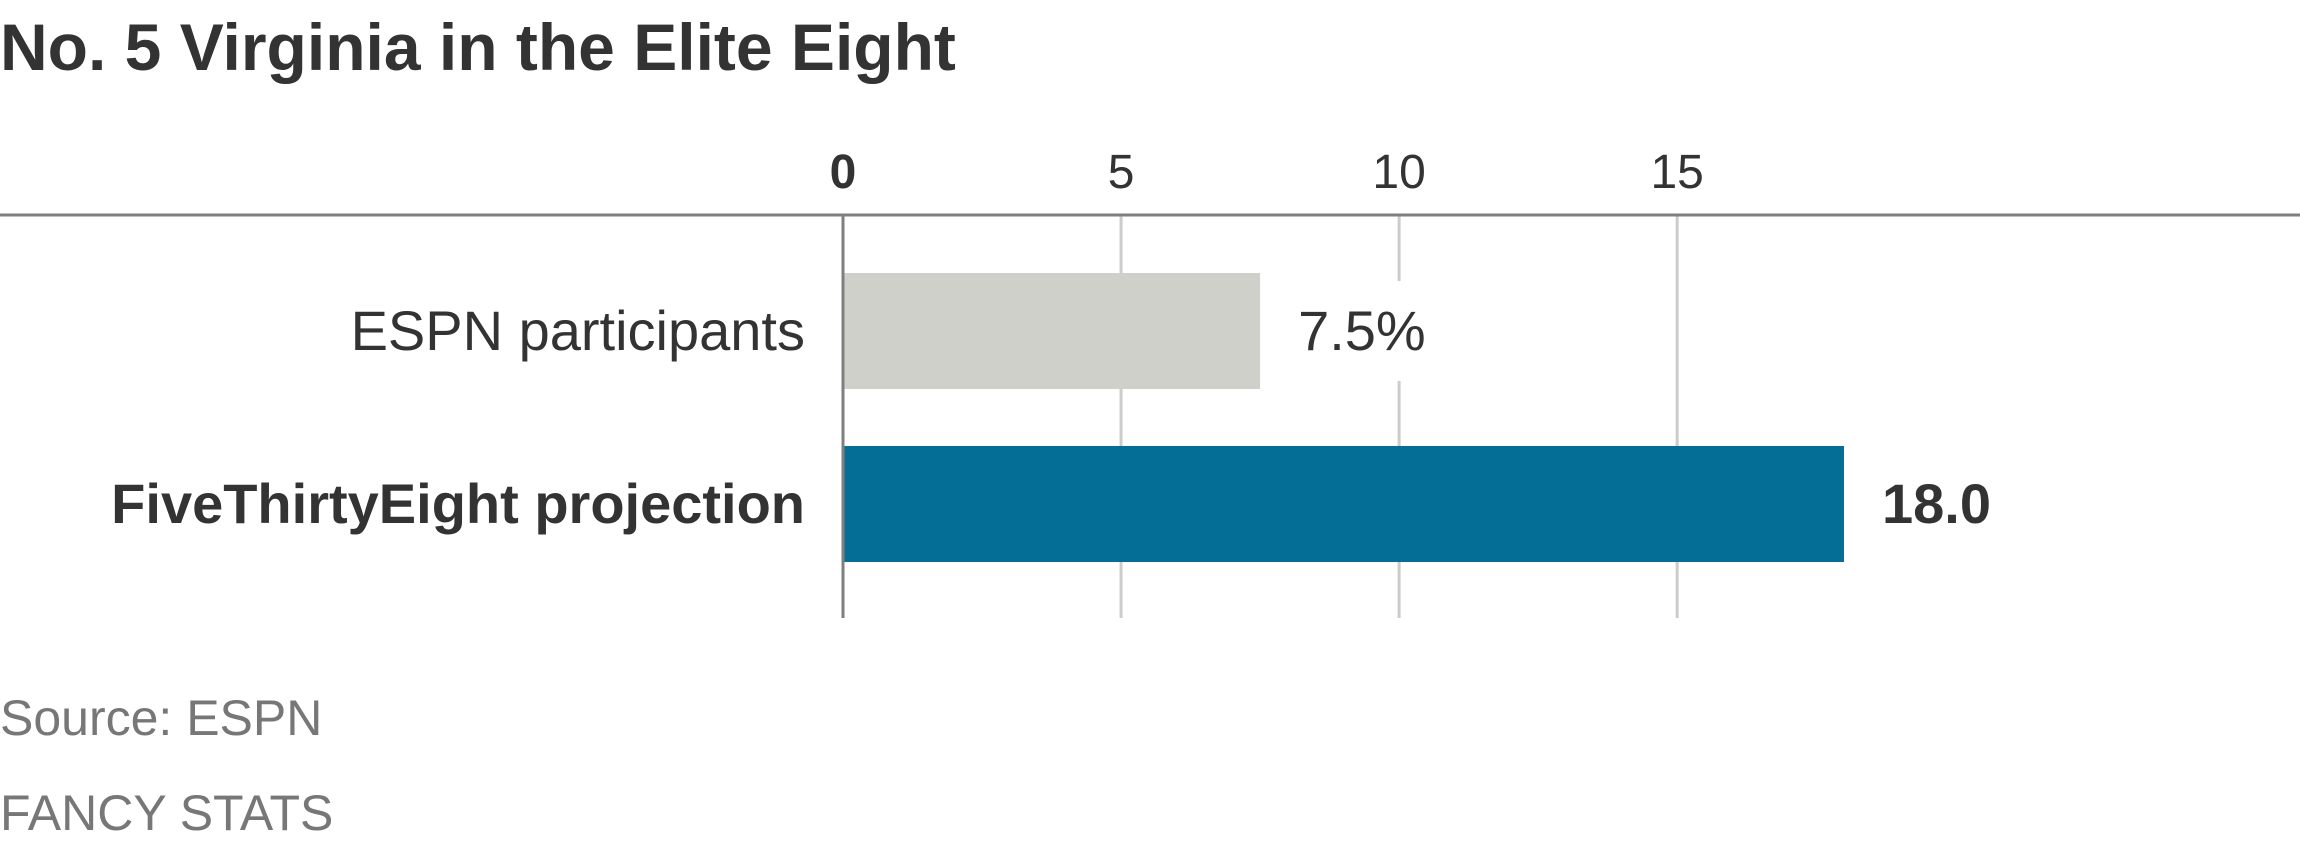 The height and width of the screenshot is (855, 2300). Describe the element at coordinates (1644, 417) in the screenshot. I see `value-labels: 7.5% 18.0` at that location.